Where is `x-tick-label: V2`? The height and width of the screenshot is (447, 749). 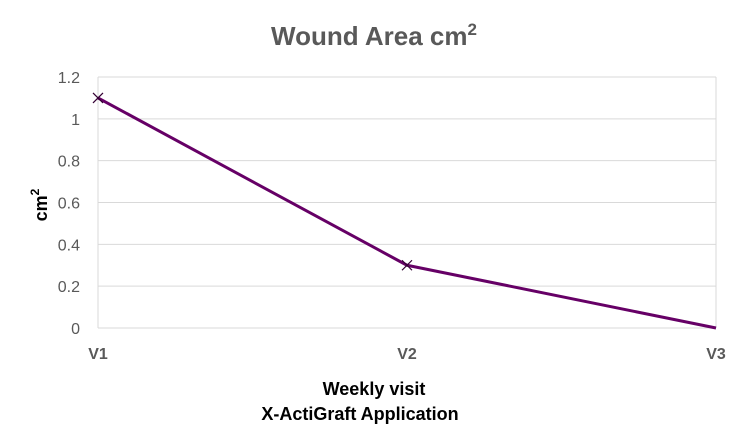 x-tick-label: V2 is located at coordinates (407, 354).